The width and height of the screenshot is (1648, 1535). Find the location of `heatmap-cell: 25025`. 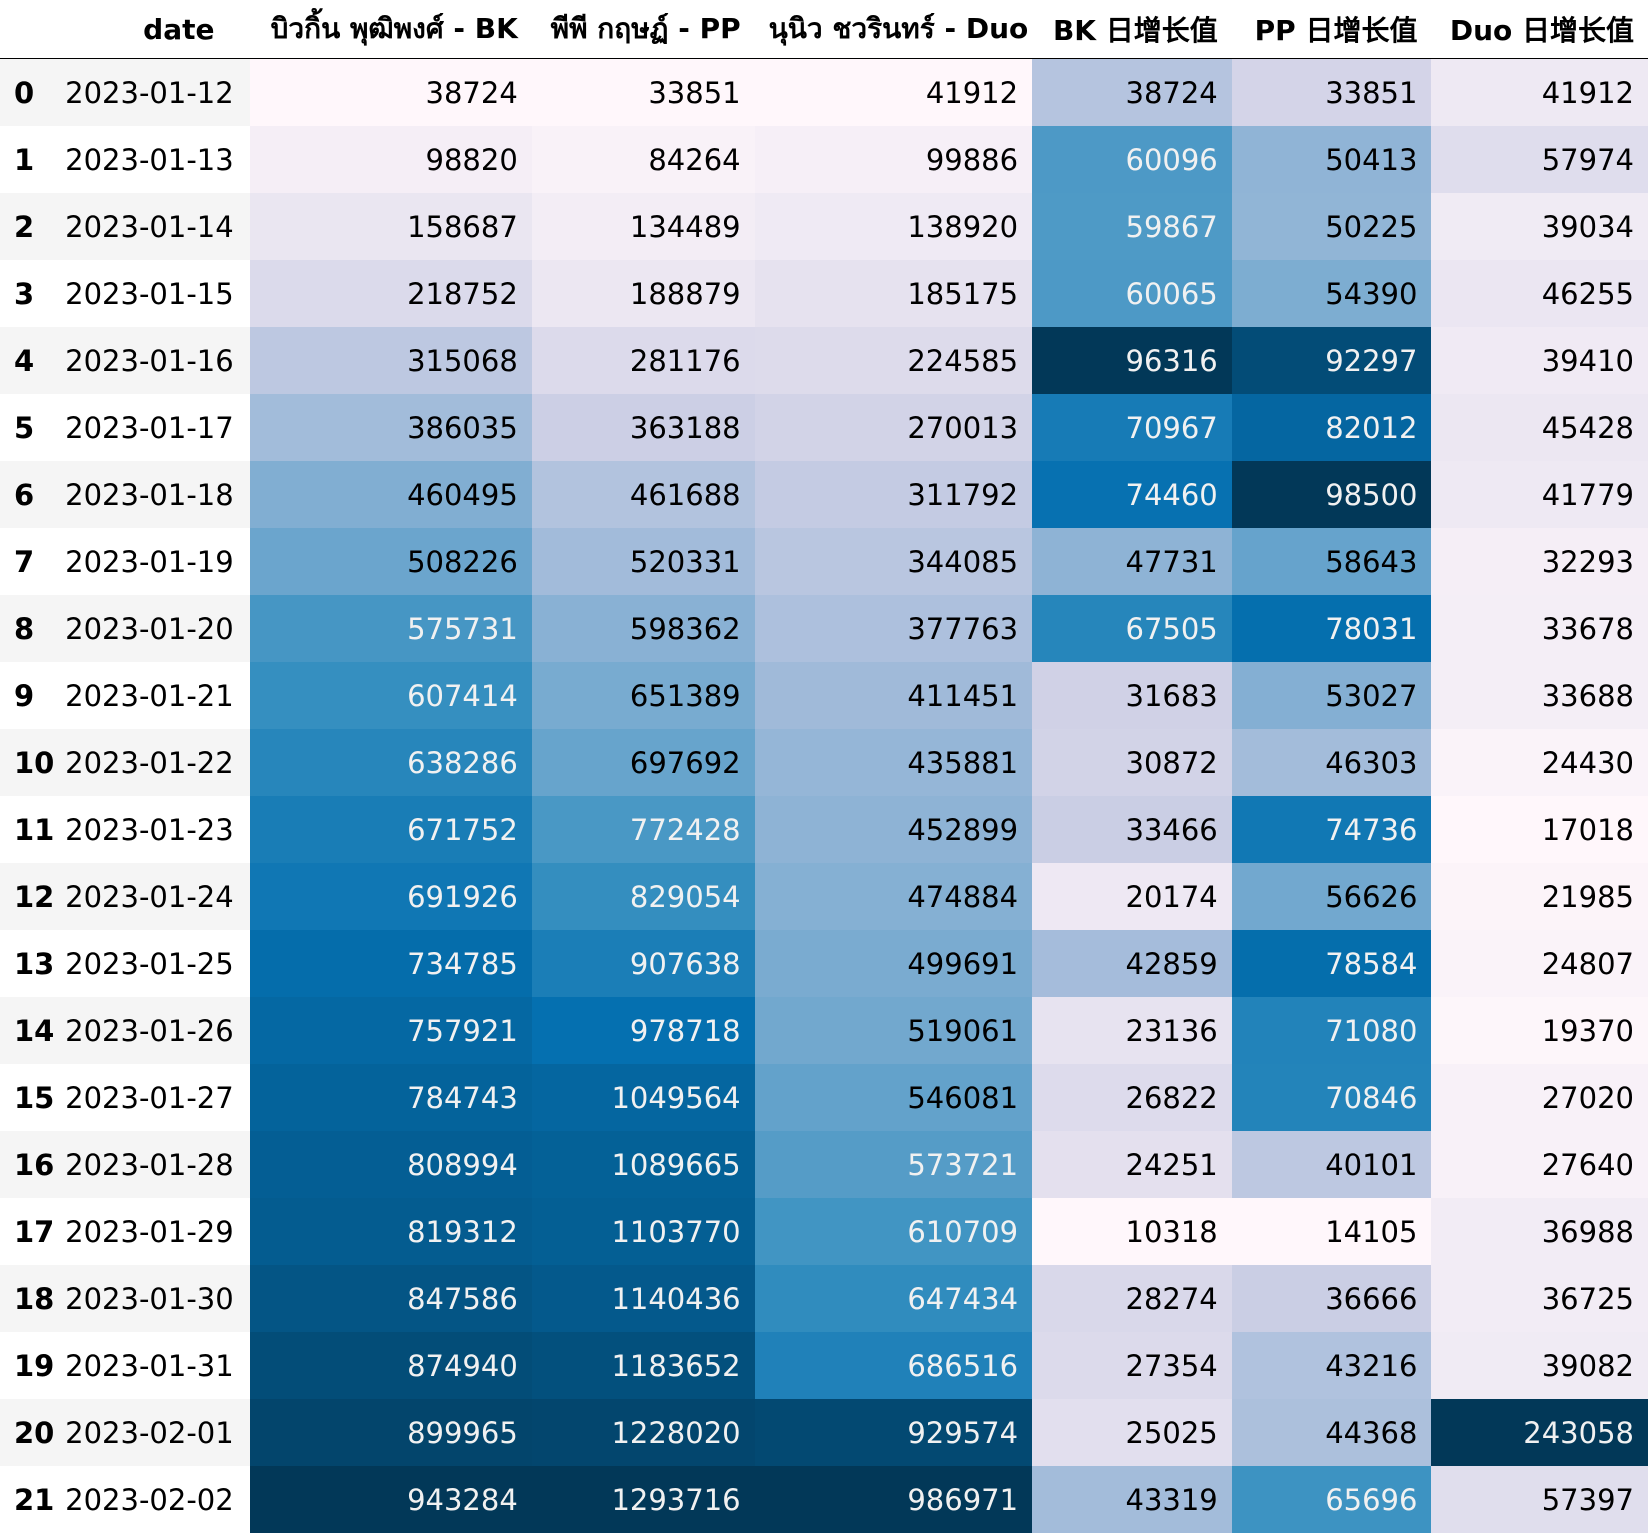

heatmap-cell: 25025 is located at coordinates (1132, 1432).